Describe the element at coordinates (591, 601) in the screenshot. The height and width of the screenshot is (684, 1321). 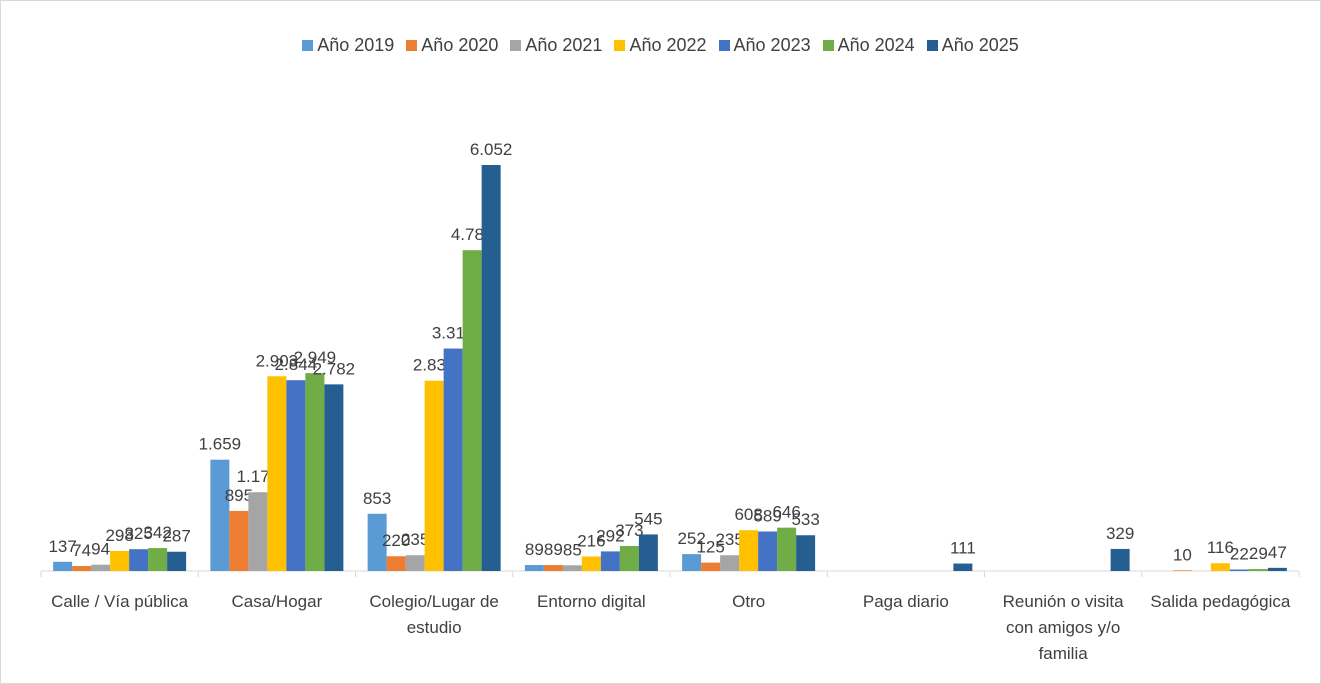
I see `x-tick-label: Entorno digital` at that location.